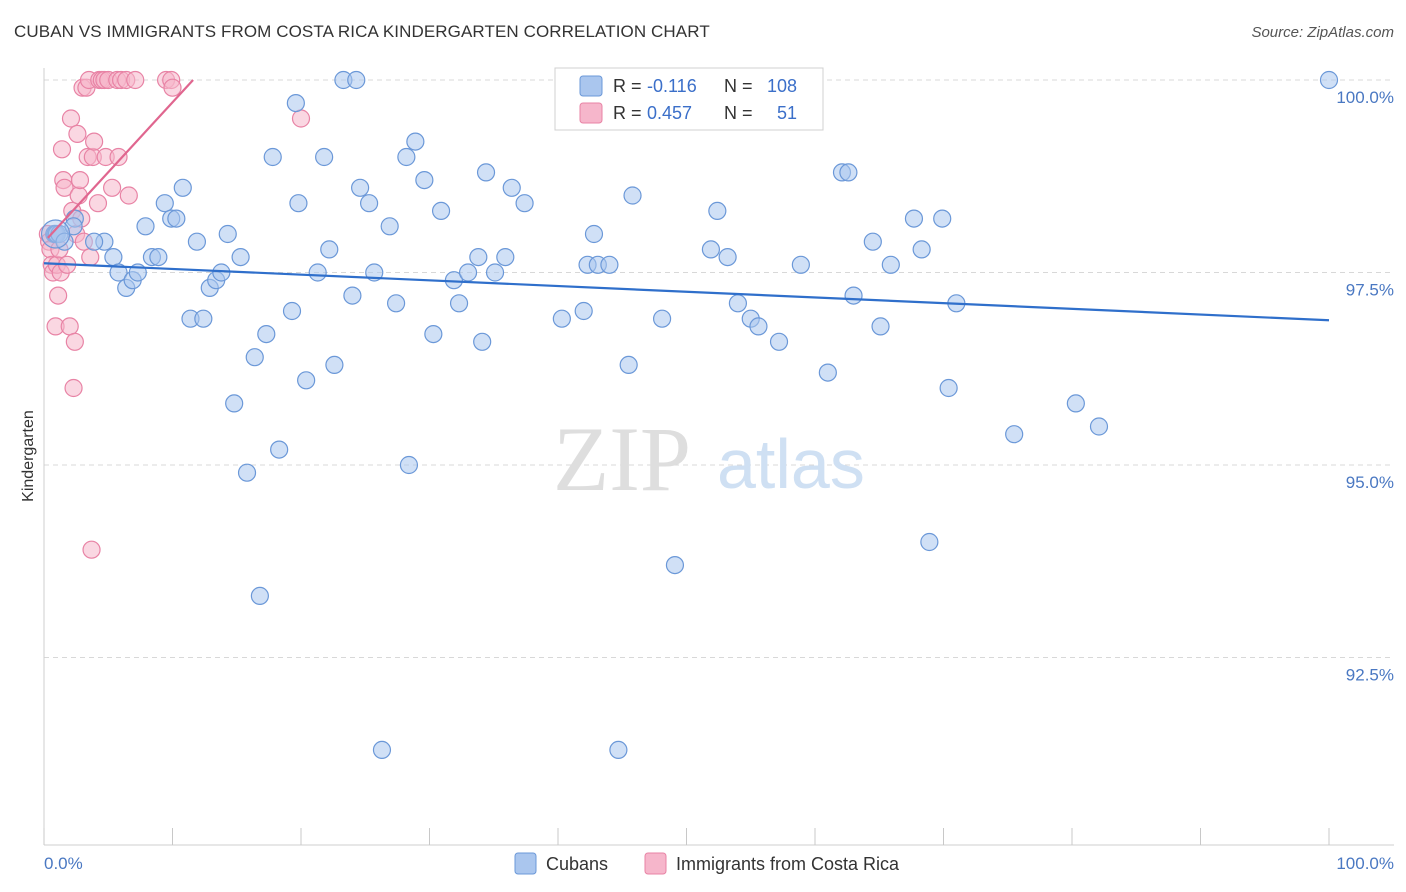 The image size is (1406, 892). I want to click on bottom-legend-label-cubans: Cubans, so click(577, 864).